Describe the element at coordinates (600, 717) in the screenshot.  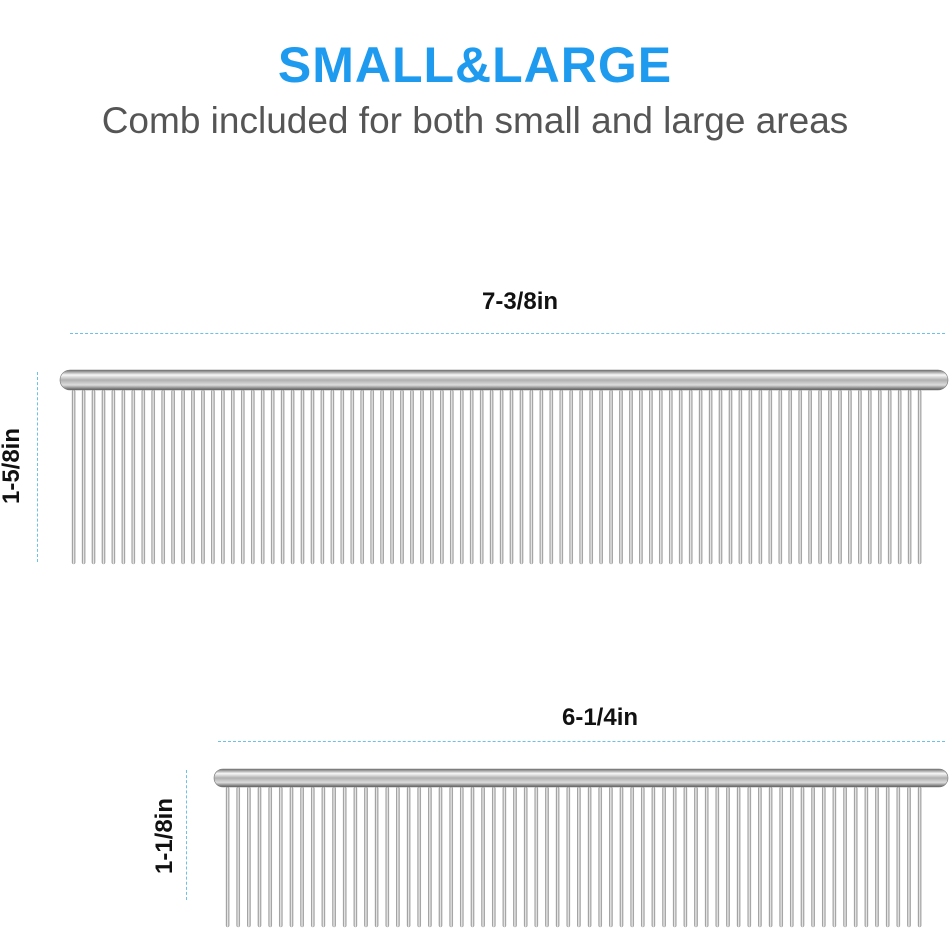
I see `small-comb-width-label: 6-1/4in` at that location.